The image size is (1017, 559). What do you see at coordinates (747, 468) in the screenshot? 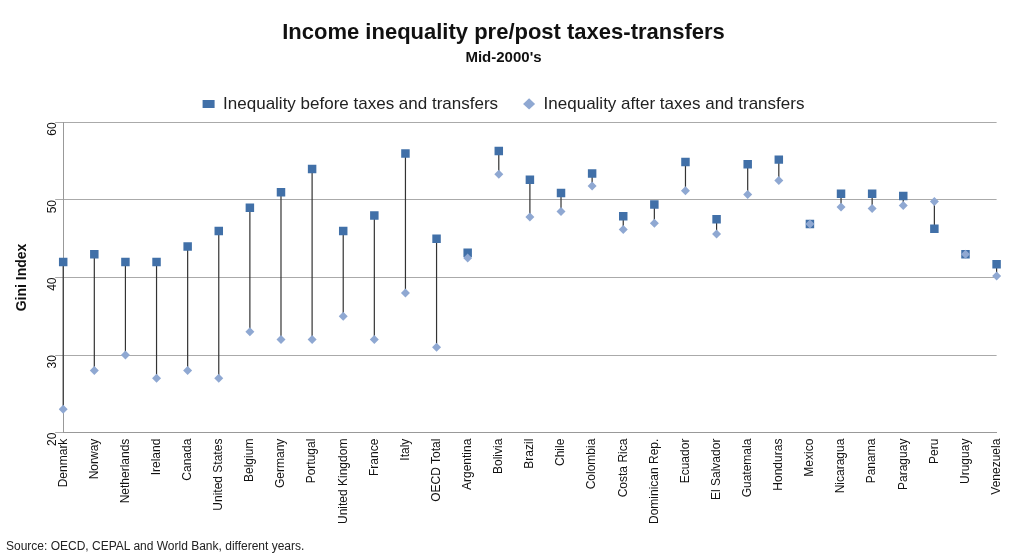
I see `x-tick-label: Guatemala` at bounding box center [747, 468].